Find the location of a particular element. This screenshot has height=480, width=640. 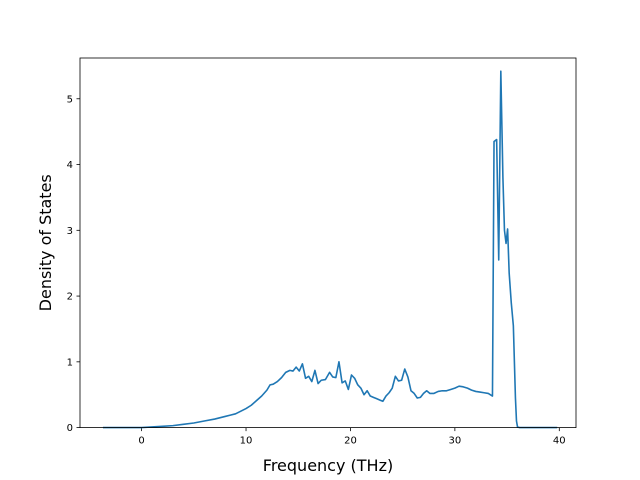

x-tick-label: 20 is located at coordinates (350, 441).